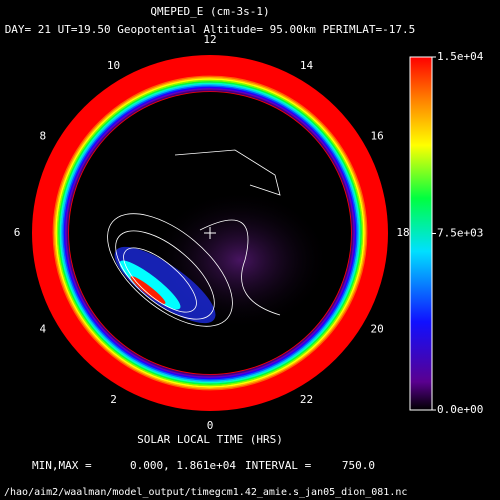 The image size is (500, 500). What do you see at coordinates (43, 329) in the screenshot?
I see `hour-label: 4` at bounding box center [43, 329].